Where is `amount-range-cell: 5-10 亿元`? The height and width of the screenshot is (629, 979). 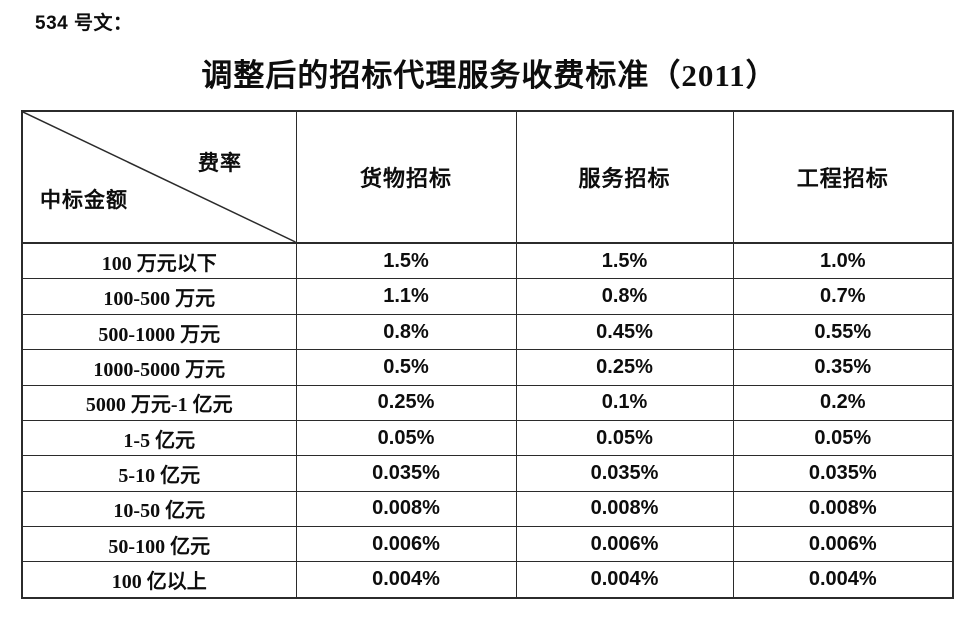 amount-range-cell: 5-10 亿元 is located at coordinates (159, 473).